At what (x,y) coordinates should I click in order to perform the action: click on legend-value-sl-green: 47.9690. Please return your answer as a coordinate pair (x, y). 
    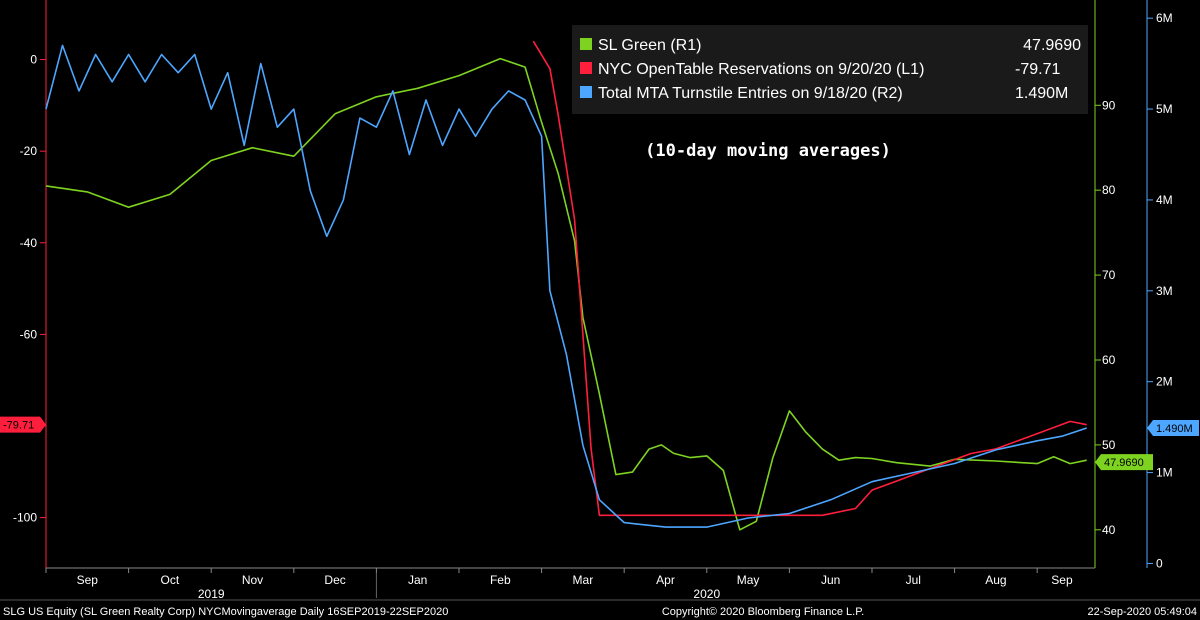
    Looking at the image, I should click on (1052, 45).